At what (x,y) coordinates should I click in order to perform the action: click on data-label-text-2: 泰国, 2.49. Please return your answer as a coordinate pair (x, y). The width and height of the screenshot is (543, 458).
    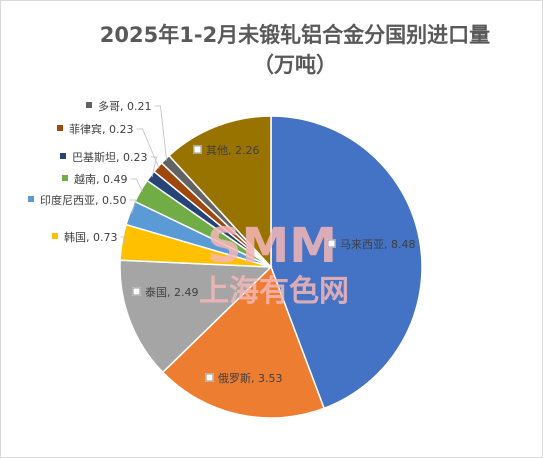
    Looking at the image, I should click on (172, 292).